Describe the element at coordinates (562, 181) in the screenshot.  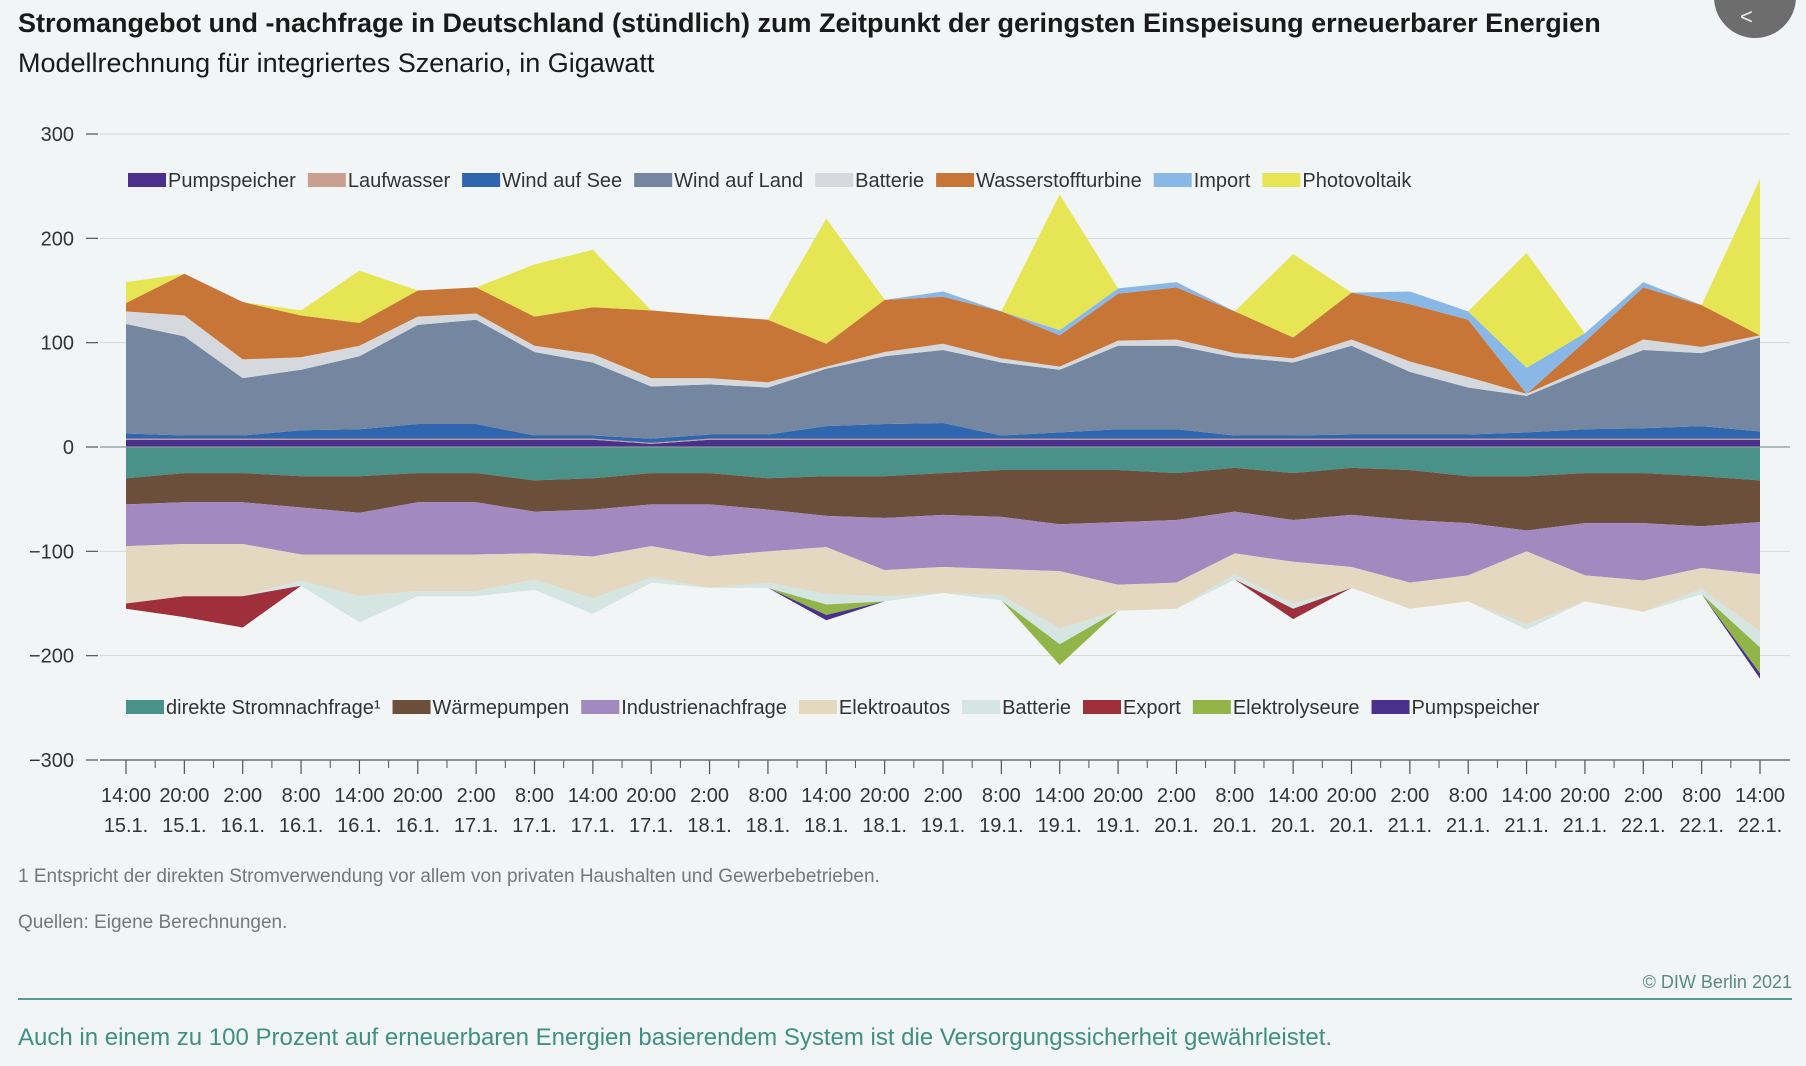
I see `legend-label: Wind auf See` at that location.